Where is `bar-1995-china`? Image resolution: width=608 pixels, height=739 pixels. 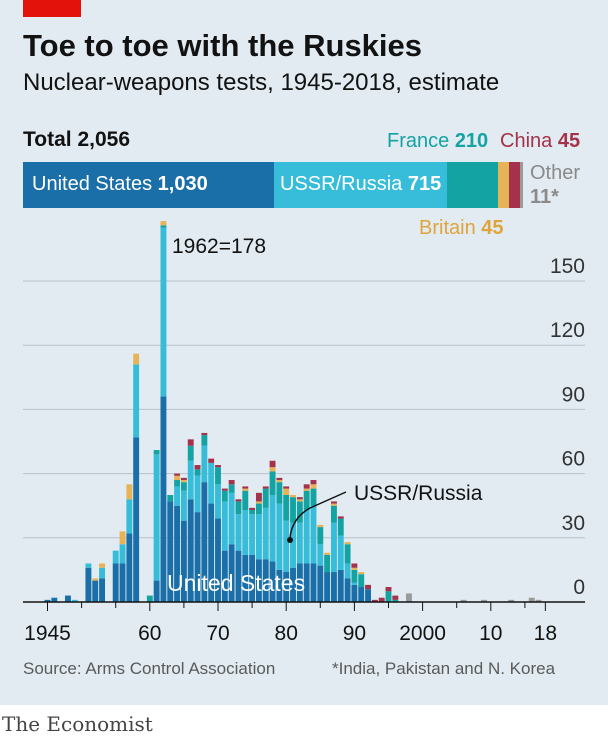 bar-1995-china is located at coordinates (388, 589).